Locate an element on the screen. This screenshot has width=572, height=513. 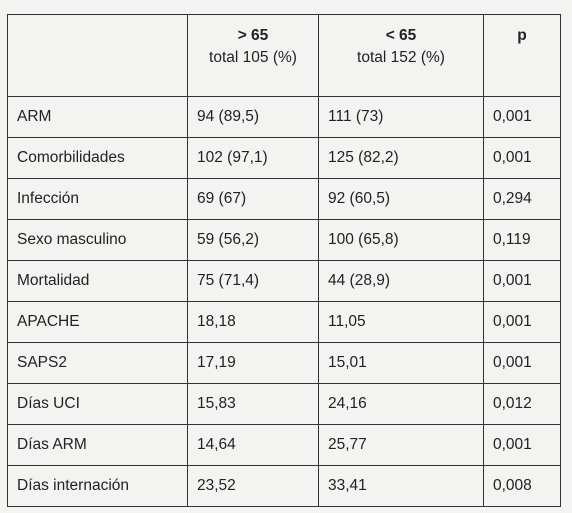
table-row: Días ARM 14,64 25,77 0,001 is located at coordinates (284, 445).